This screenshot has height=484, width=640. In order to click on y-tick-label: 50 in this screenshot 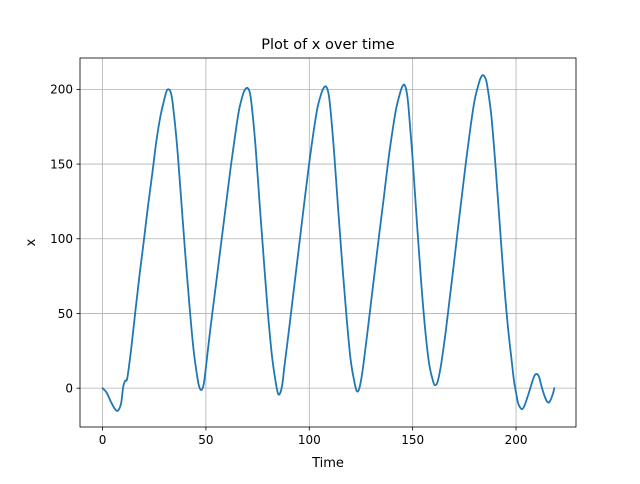, I will do `click(65, 314)`.